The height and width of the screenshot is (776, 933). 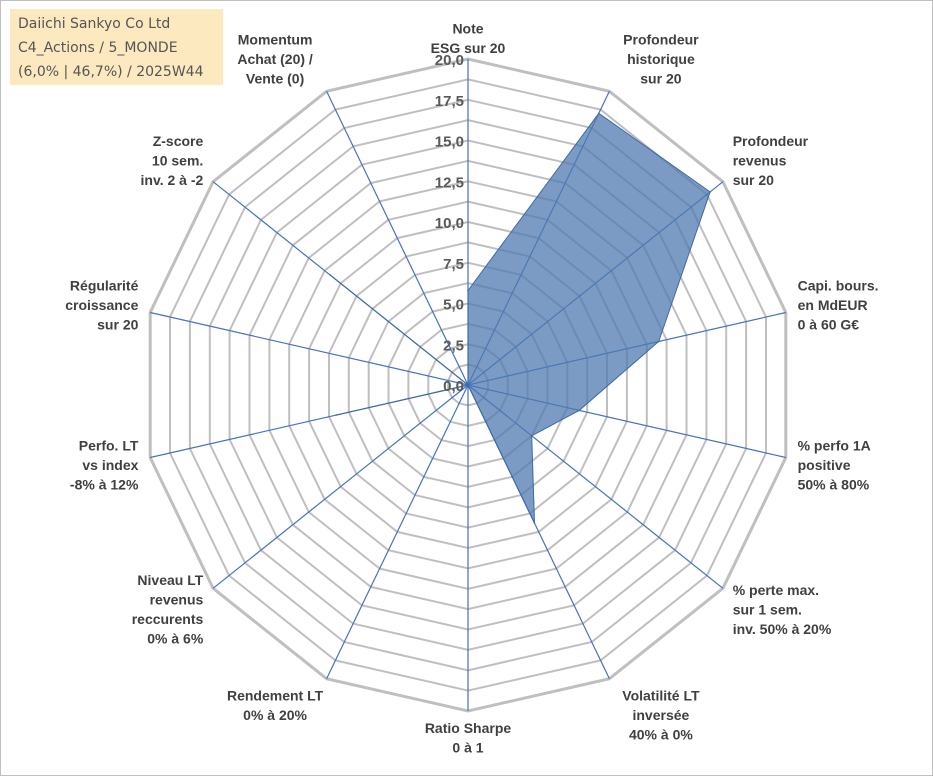 I want to click on axis-label: Volatilité LT inversée 40% à 0%, so click(x=661, y=714).